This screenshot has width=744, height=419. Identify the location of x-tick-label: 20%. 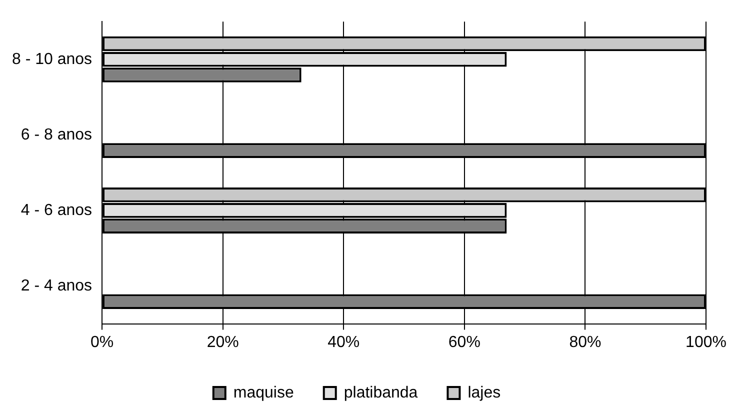
(222, 342).